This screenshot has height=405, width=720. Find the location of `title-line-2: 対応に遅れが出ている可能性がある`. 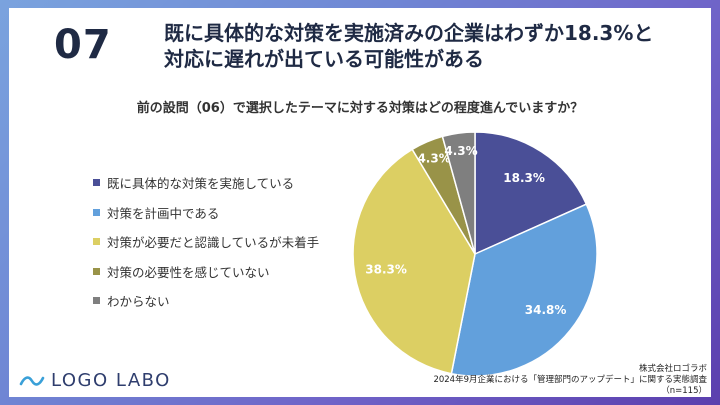

title-line-2: 対応に遅れが出ている可能性がある is located at coordinates (324, 59).